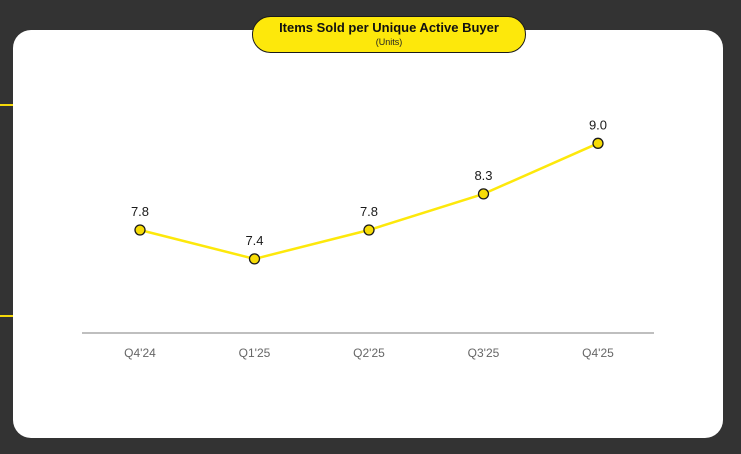  I want to click on x-tick-label-1: Q4'24, so click(140, 353).